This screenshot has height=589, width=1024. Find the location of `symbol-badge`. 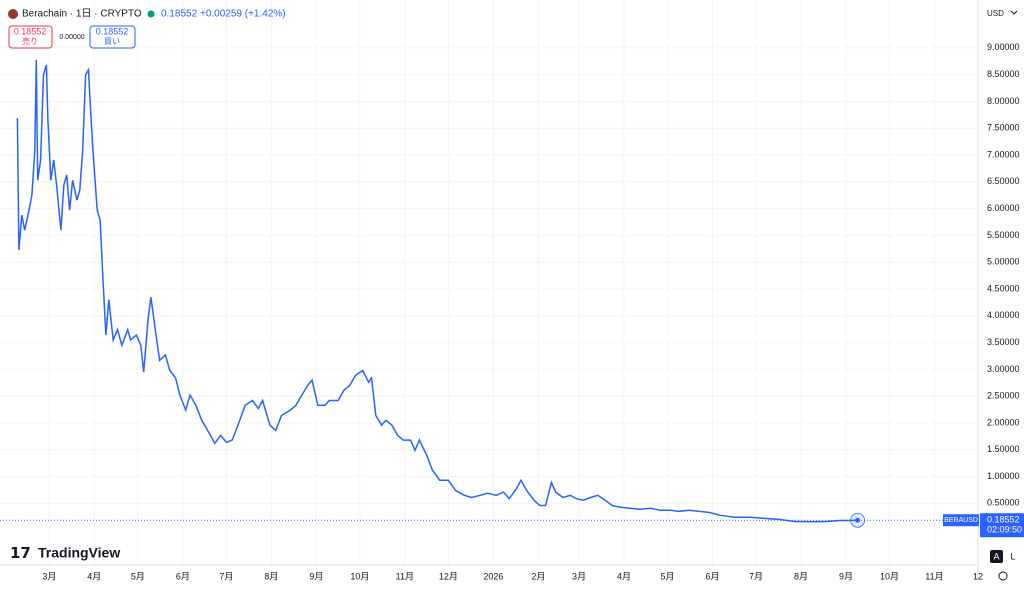

symbol-badge is located at coordinates (961, 520).